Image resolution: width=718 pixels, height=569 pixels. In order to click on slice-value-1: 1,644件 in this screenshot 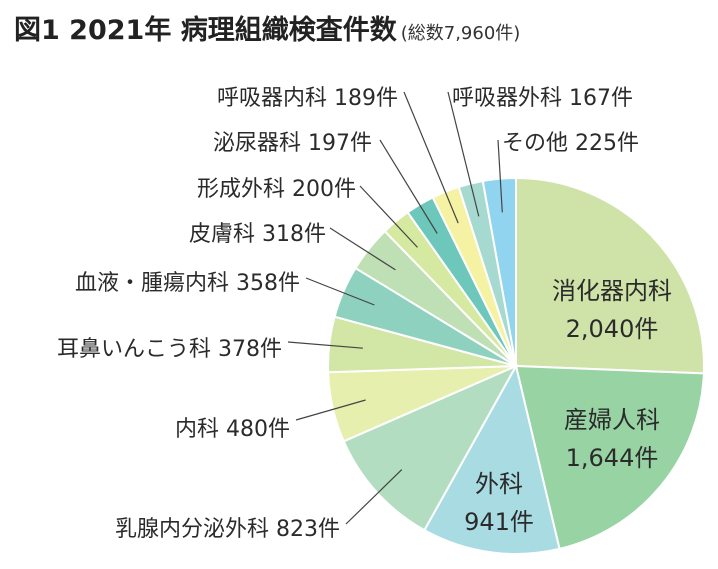, I will do `click(612, 458)`.